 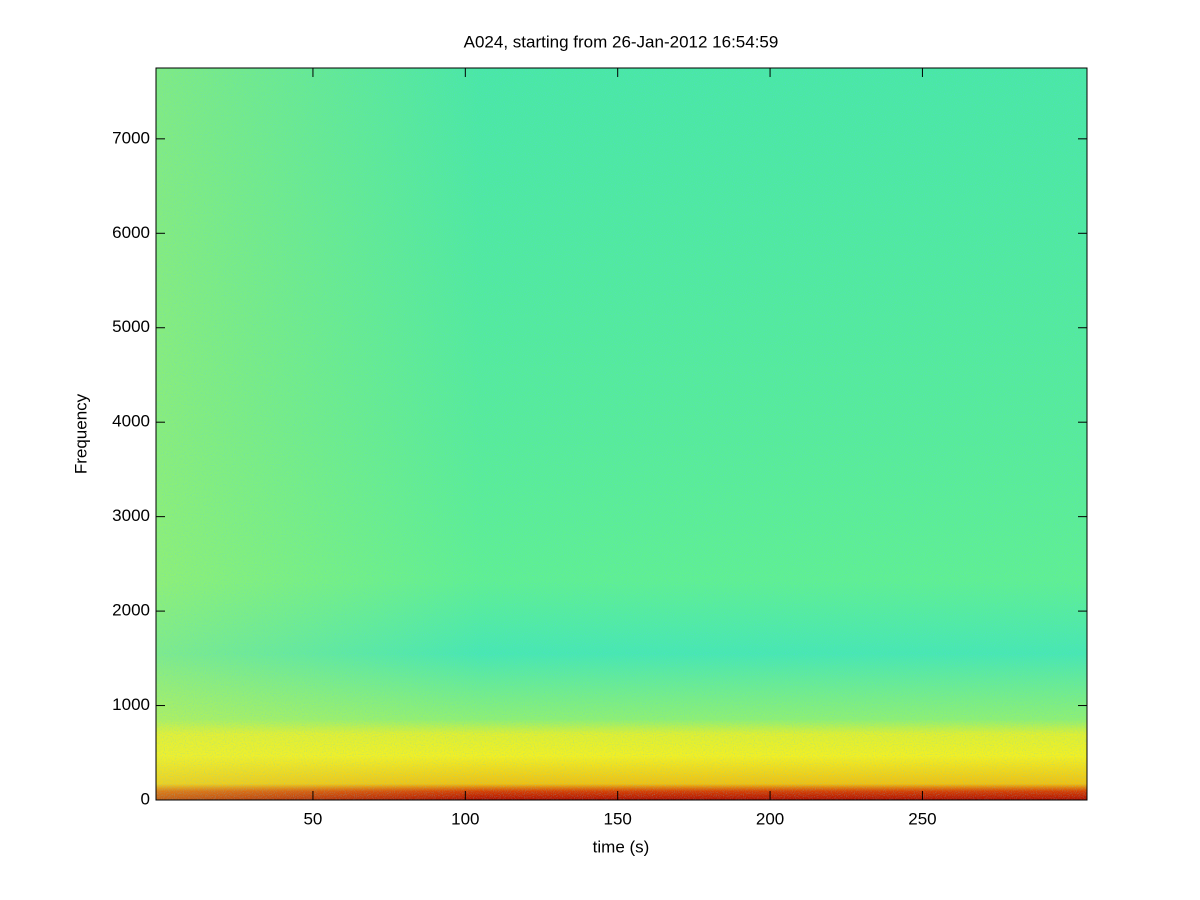 What do you see at coordinates (131, 326) in the screenshot?
I see `y-tick-label: 5000` at bounding box center [131, 326].